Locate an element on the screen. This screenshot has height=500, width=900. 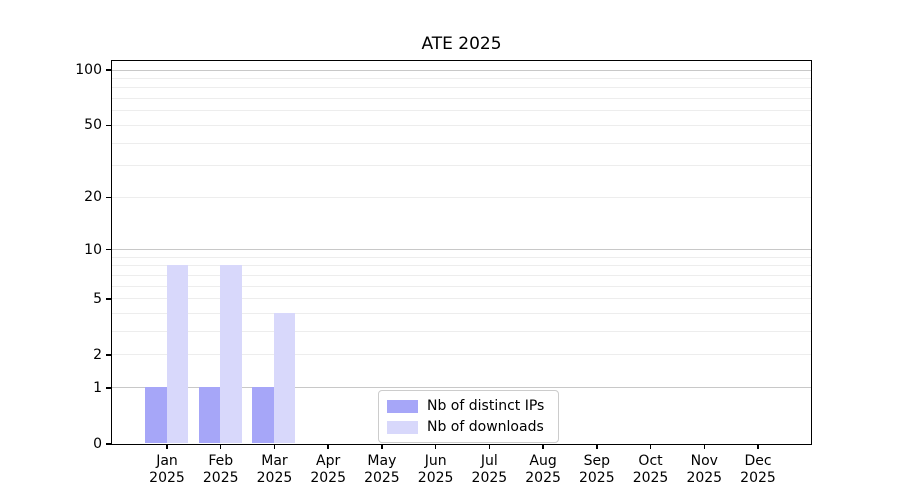
legend: Nb of distinct IPs Nb of downloads is located at coordinates (469, 416).